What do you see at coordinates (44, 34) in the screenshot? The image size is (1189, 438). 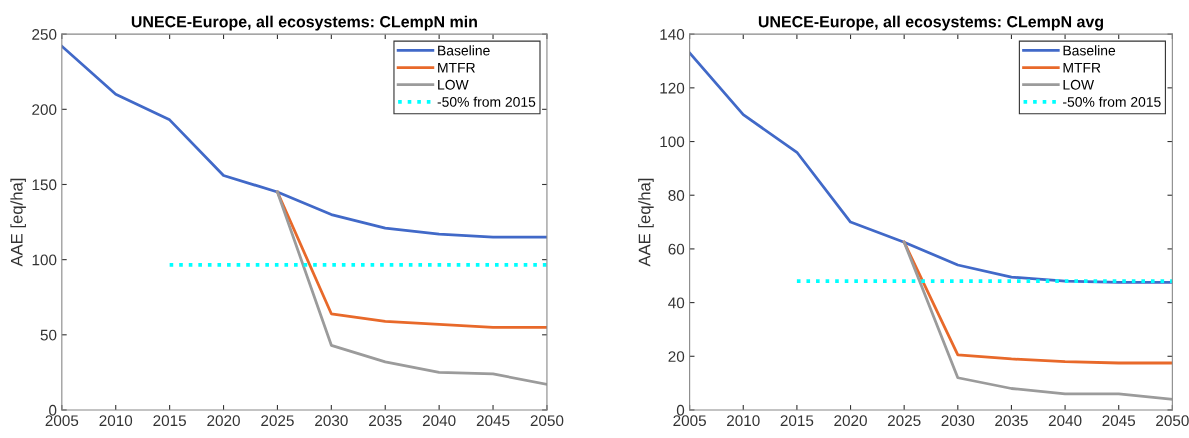 I see `y-tick-label: 250` at bounding box center [44, 34].